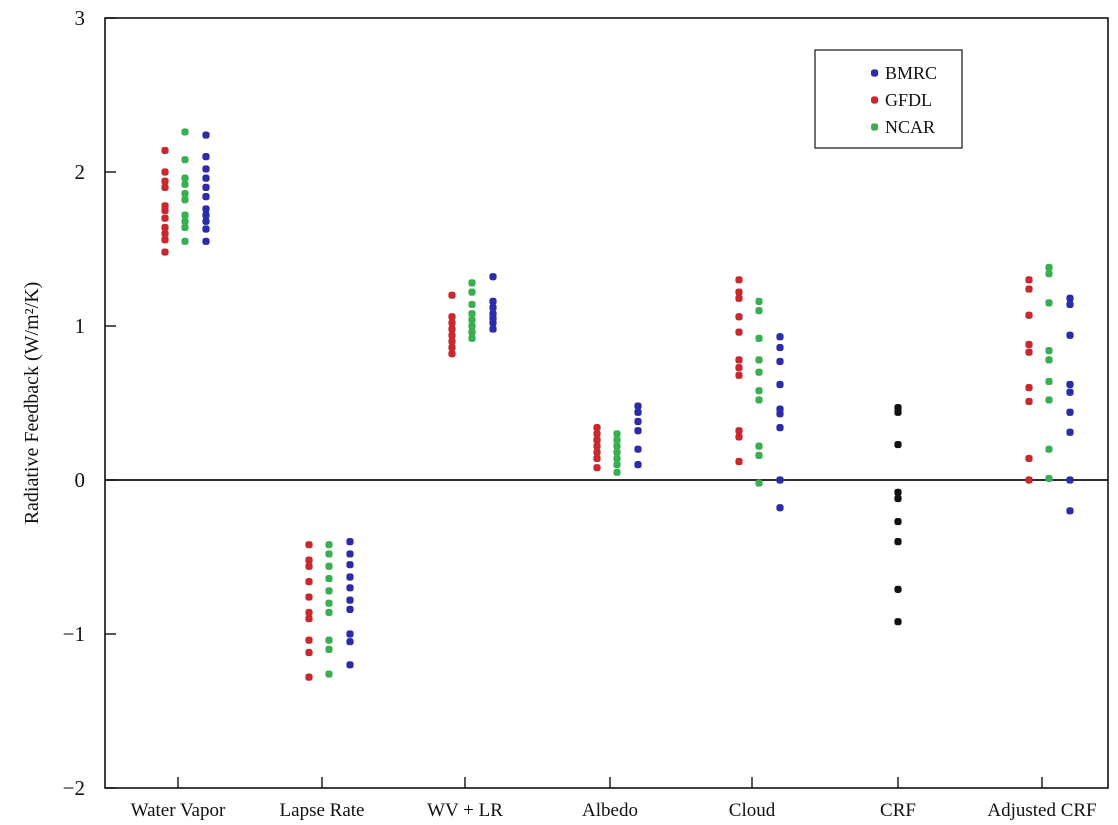  I want to click on legend-label: NCAR, so click(910, 127).